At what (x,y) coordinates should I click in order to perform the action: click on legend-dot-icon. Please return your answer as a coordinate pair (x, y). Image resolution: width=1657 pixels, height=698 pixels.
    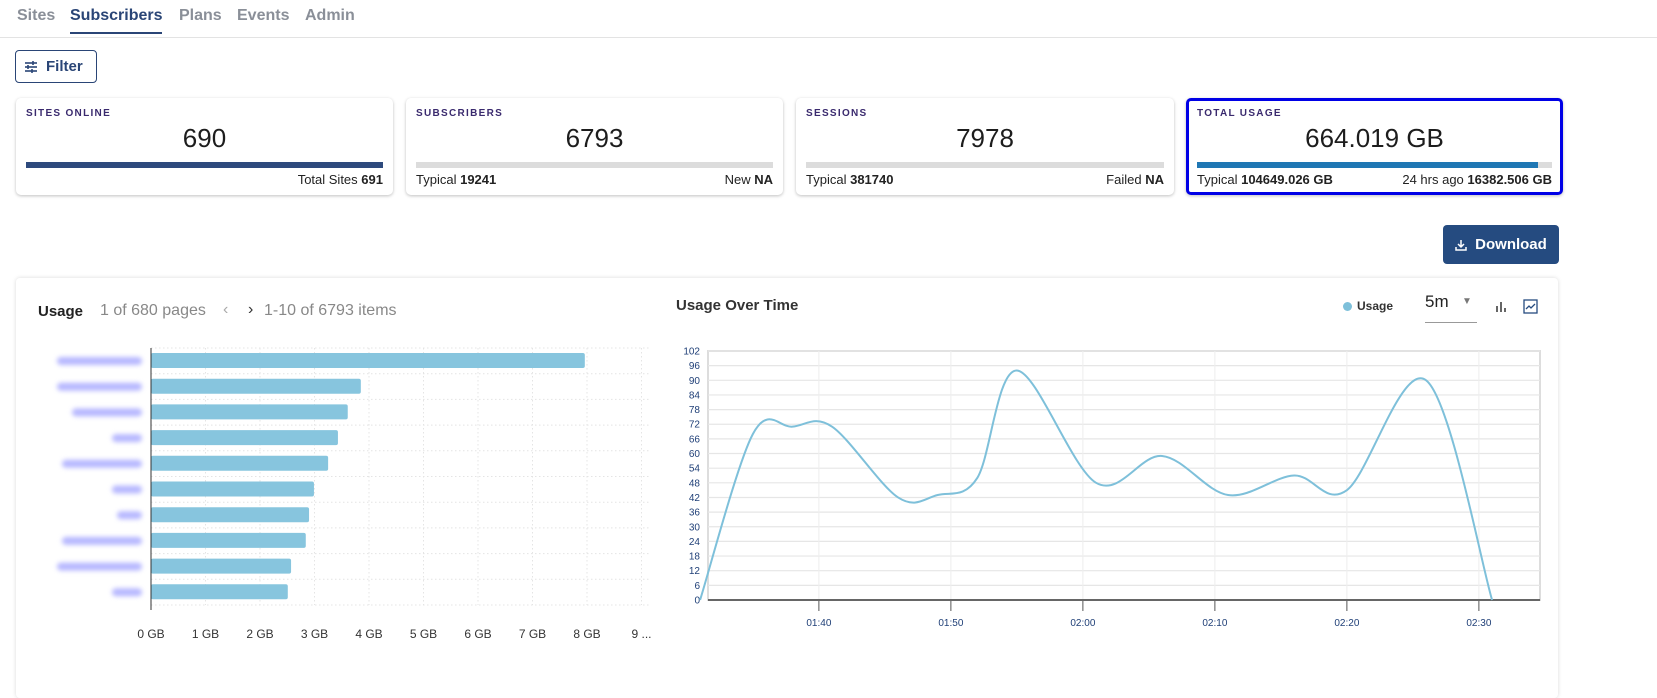
    Looking at the image, I should click on (1347, 306).